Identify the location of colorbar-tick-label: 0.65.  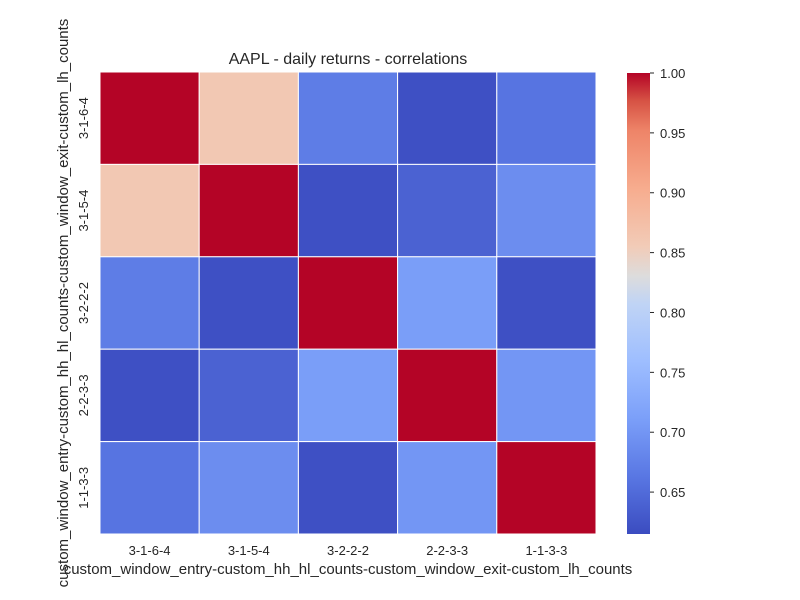
(672, 492).